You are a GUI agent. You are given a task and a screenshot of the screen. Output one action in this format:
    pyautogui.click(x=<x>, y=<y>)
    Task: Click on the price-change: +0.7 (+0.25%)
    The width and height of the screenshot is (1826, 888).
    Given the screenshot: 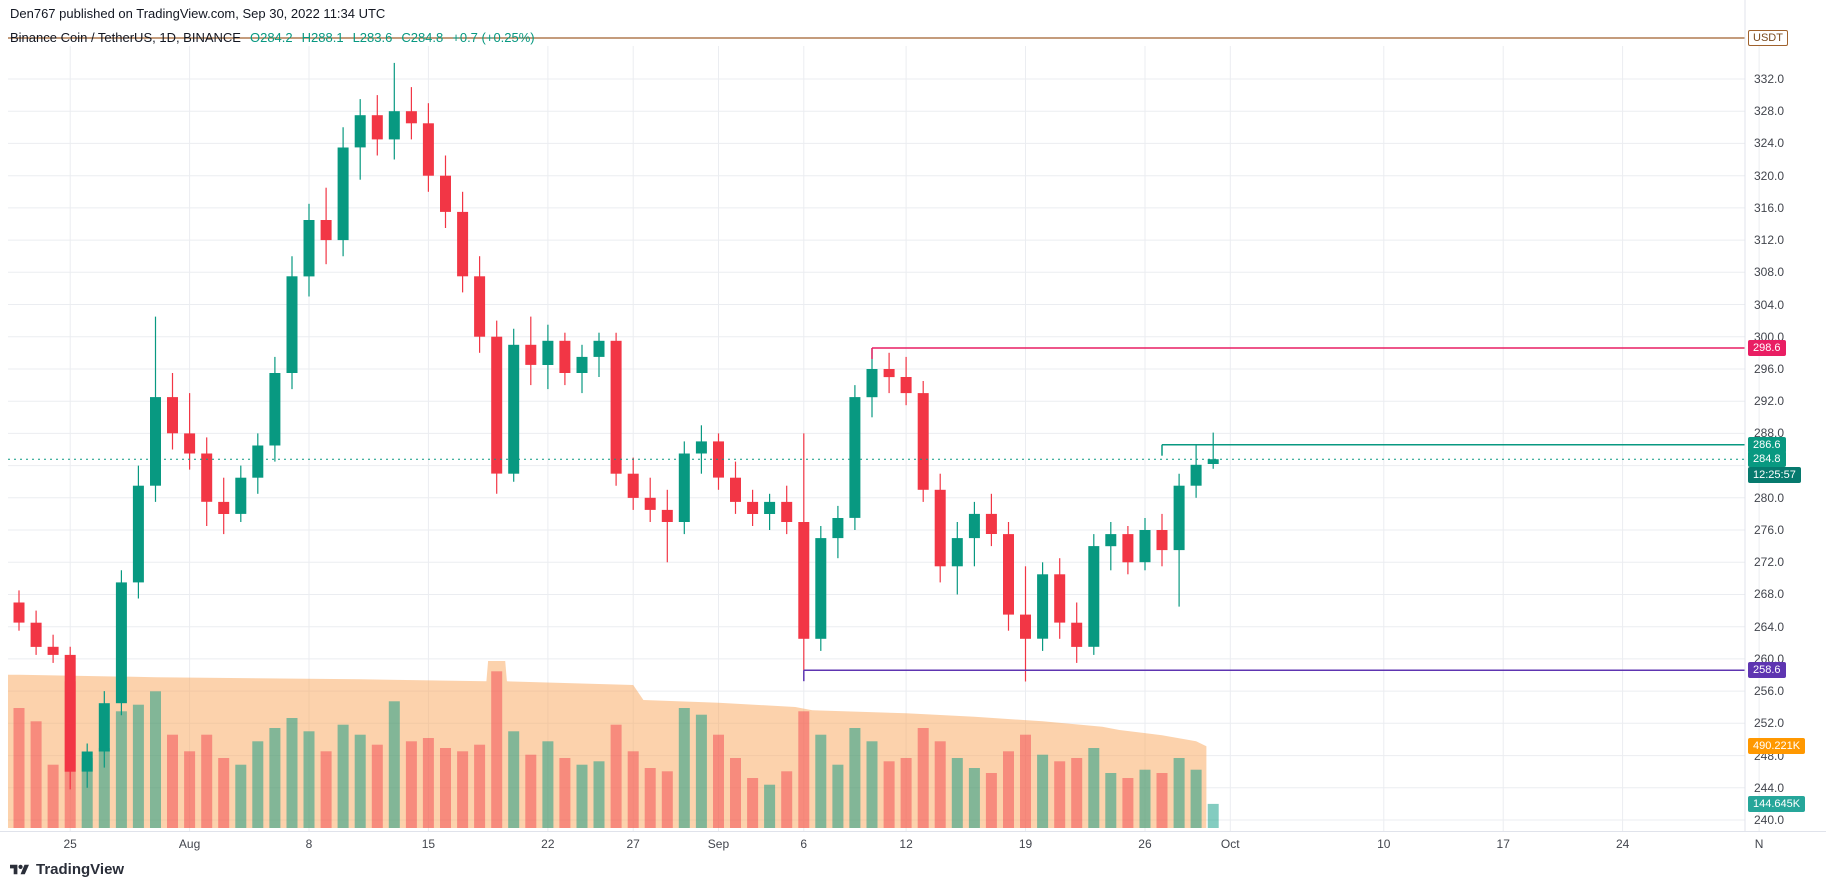 What is the action you would take?
    pyautogui.click(x=493, y=37)
    